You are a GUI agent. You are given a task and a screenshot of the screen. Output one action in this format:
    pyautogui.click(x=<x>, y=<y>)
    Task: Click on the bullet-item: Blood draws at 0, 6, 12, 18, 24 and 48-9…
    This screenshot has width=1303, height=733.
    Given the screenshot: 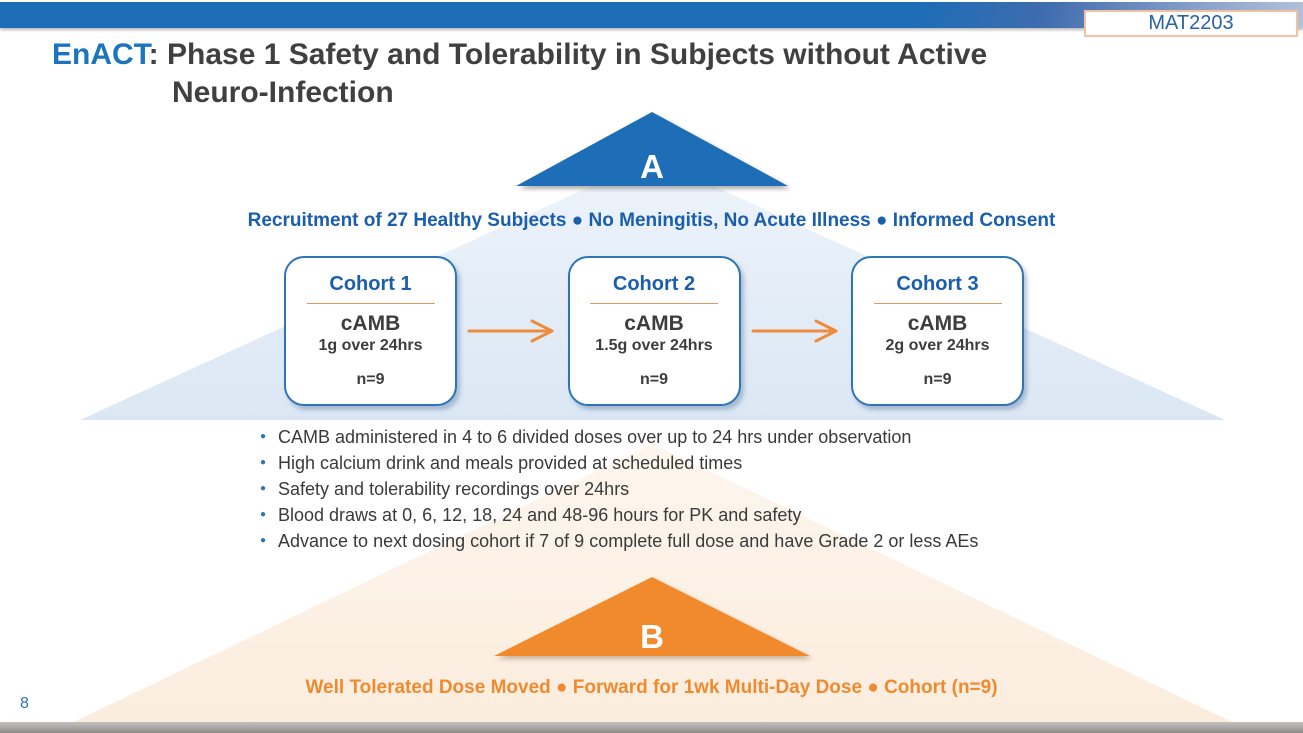 What is the action you would take?
    pyautogui.click(x=619, y=515)
    